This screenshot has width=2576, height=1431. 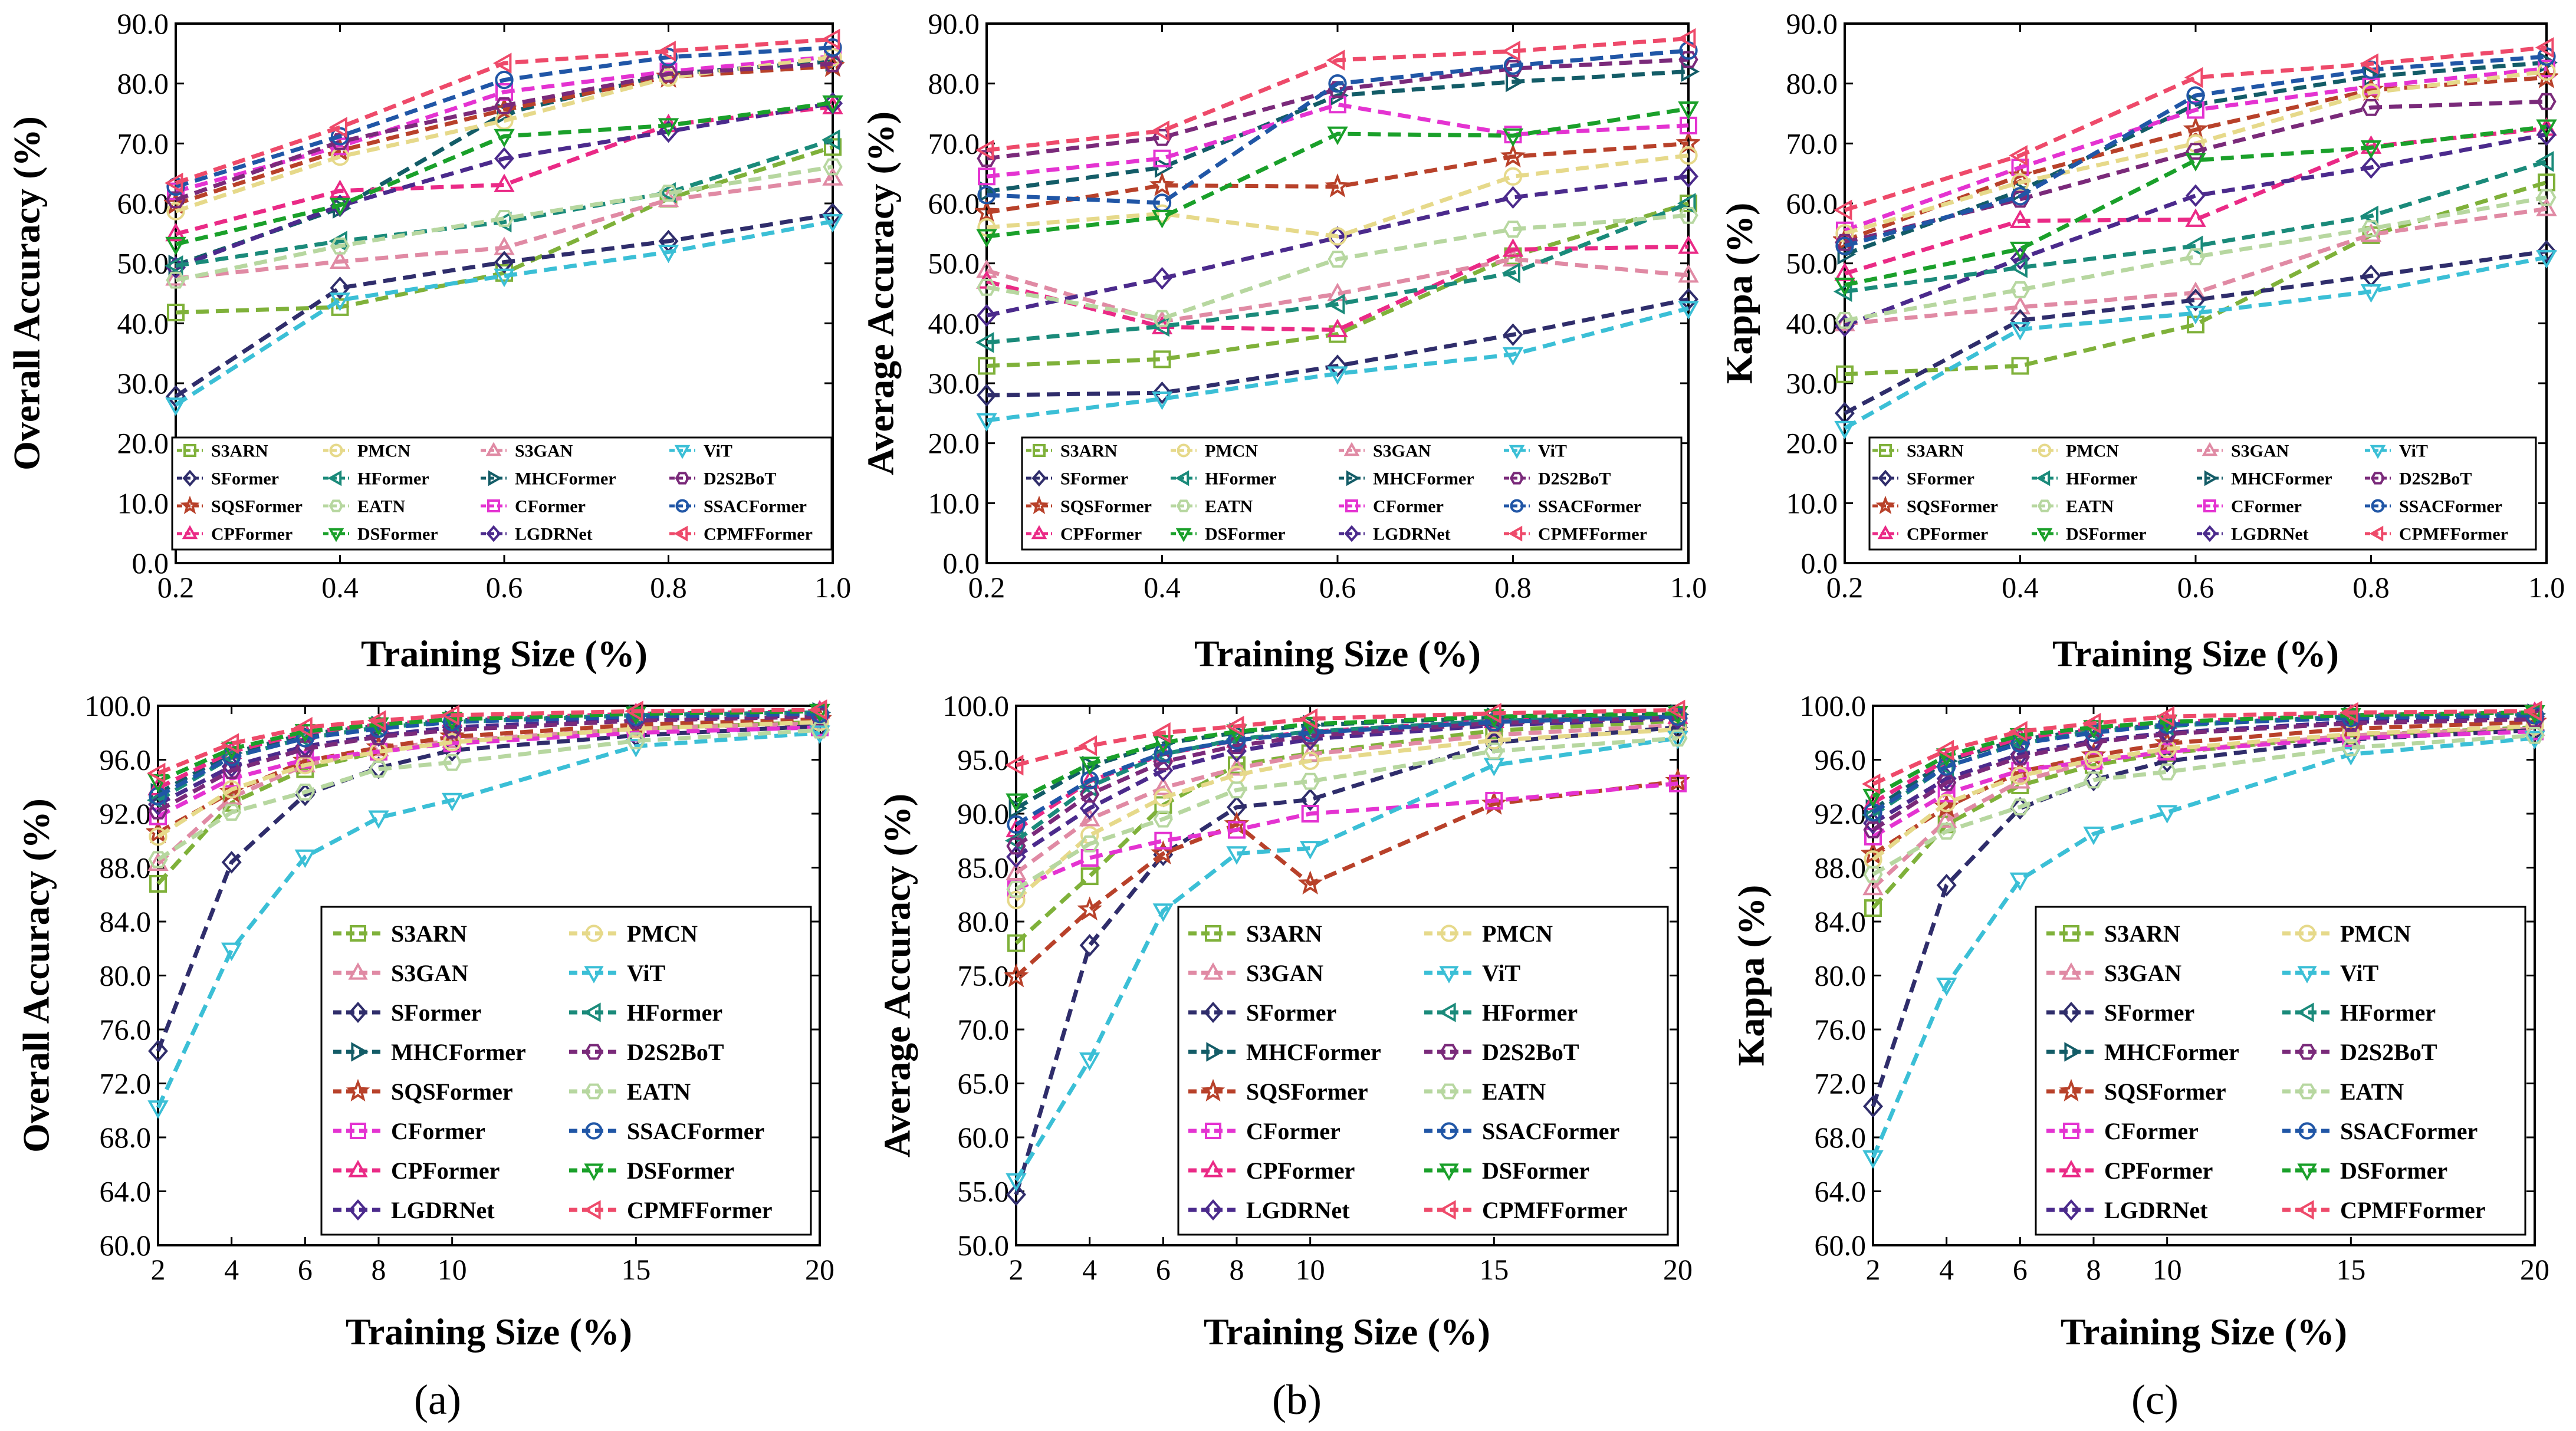 I want to click on legend-marker-HFormer, so click(x=1182, y=478).